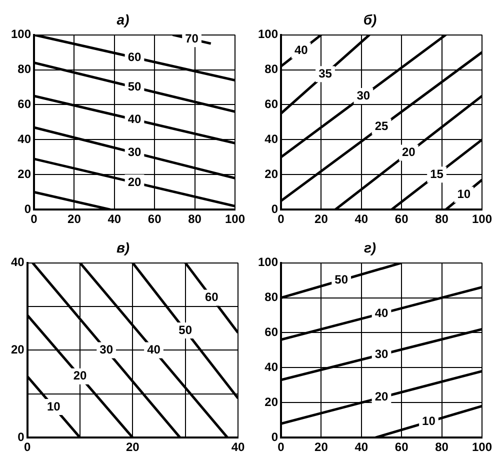 The image size is (503, 467). What do you see at coordinates (381, 125) in the screenshot?
I see `series-label: 25` at bounding box center [381, 125].